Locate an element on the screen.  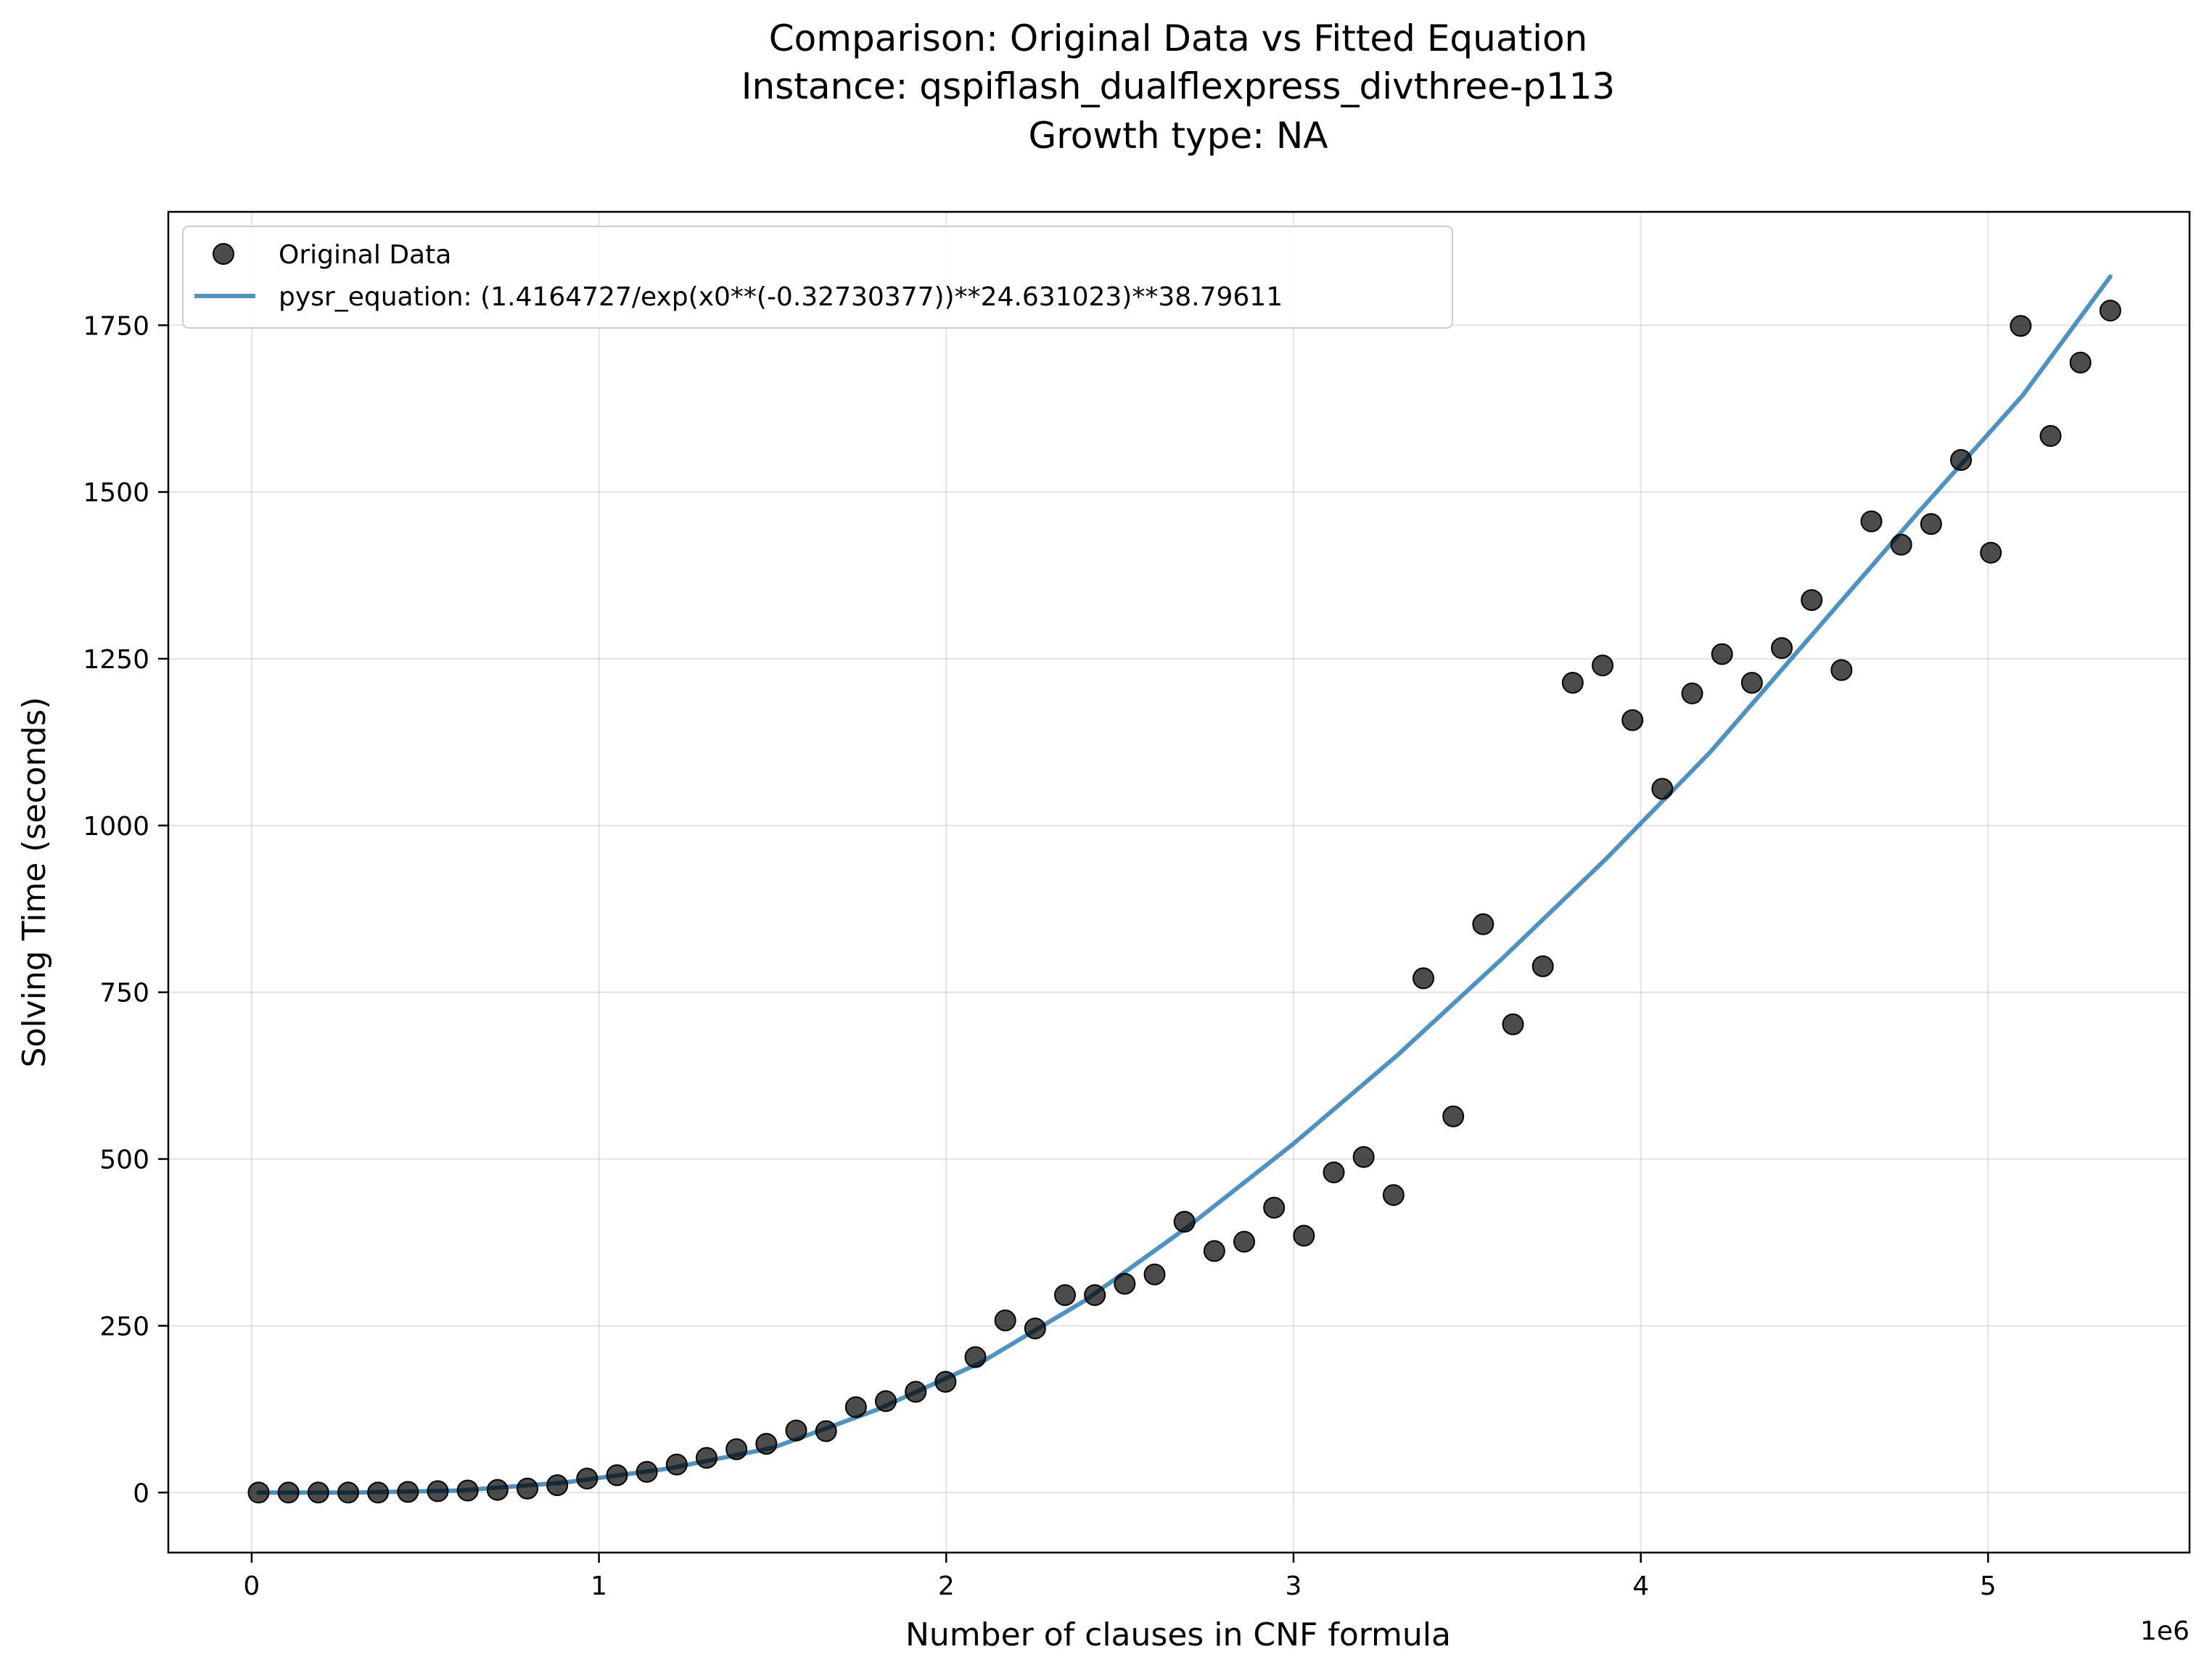
x-tick-label: 5 is located at coordinates (1988, 1586).